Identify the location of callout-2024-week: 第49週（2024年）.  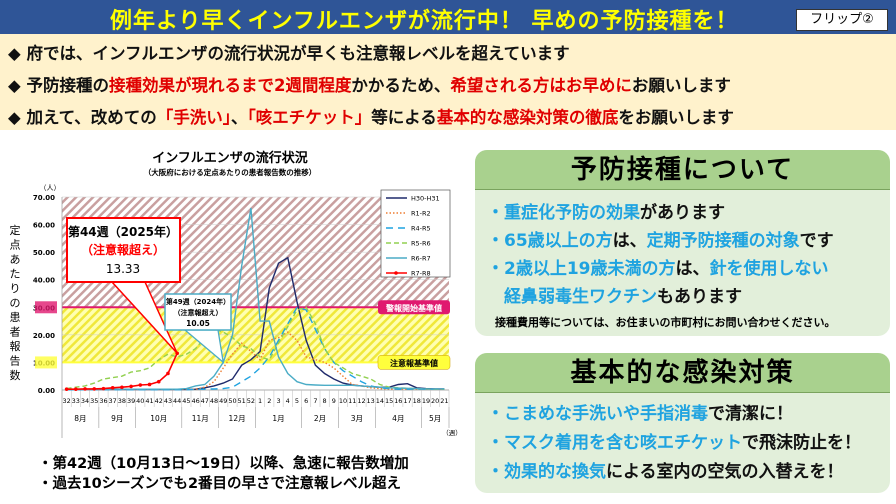
(198, 301).